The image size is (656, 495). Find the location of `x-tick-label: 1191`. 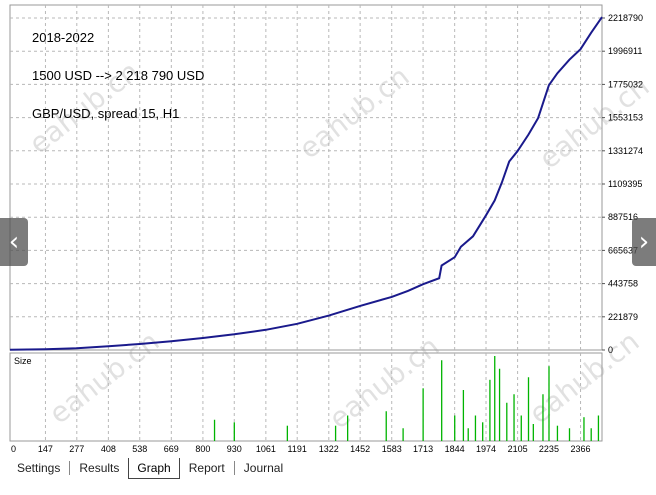

x-tick-label: 1191 is located at coordinates (297, 449).